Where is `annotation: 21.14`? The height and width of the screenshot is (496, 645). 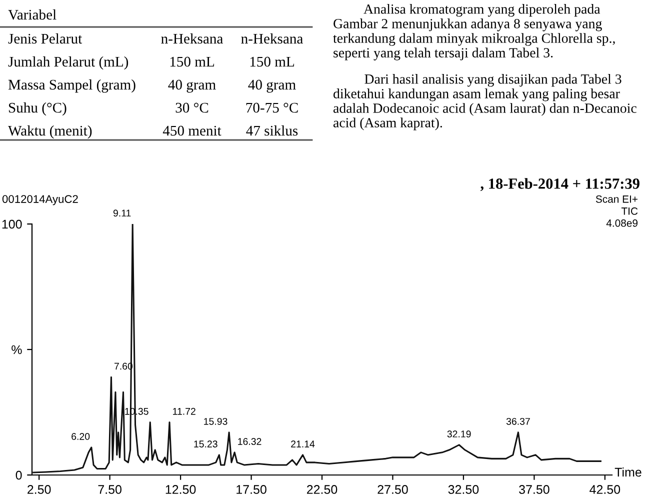
annotation: 21.14 is located at coordinates (303, 444).